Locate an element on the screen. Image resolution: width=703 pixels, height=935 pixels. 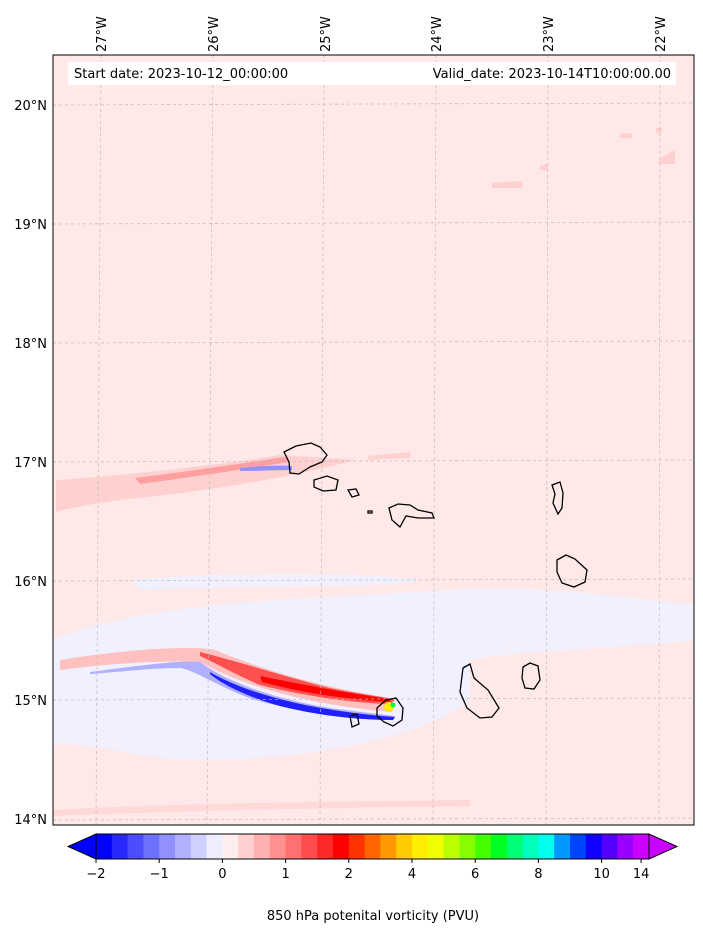
pv-negative-wake-north is located at coordinates (266, 468).